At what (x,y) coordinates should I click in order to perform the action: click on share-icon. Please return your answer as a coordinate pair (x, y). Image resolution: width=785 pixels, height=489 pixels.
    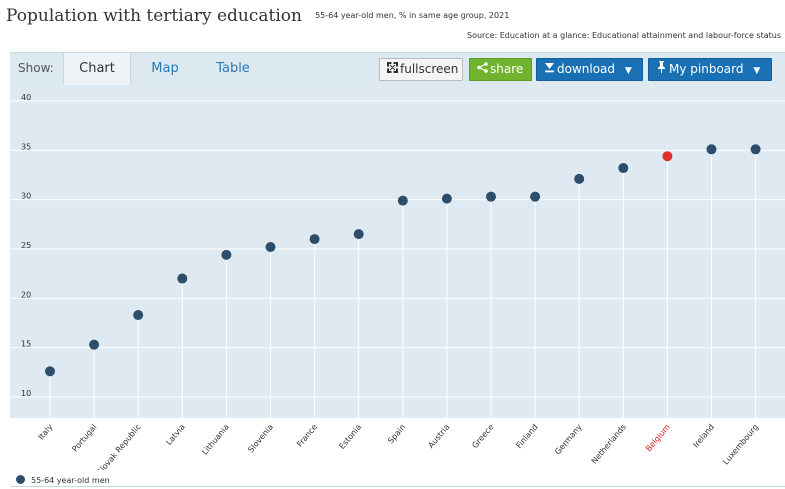
    Looking at the image, I should click on (482, 69).